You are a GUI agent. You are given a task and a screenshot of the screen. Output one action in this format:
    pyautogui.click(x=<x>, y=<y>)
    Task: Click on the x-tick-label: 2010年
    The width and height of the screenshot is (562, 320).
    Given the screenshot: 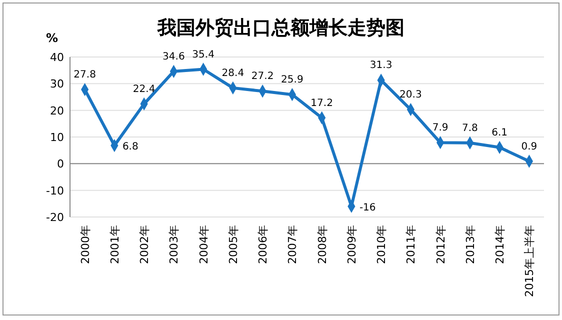 What is the action you would take?
    pyautogui.click(x=381, y=244)
    